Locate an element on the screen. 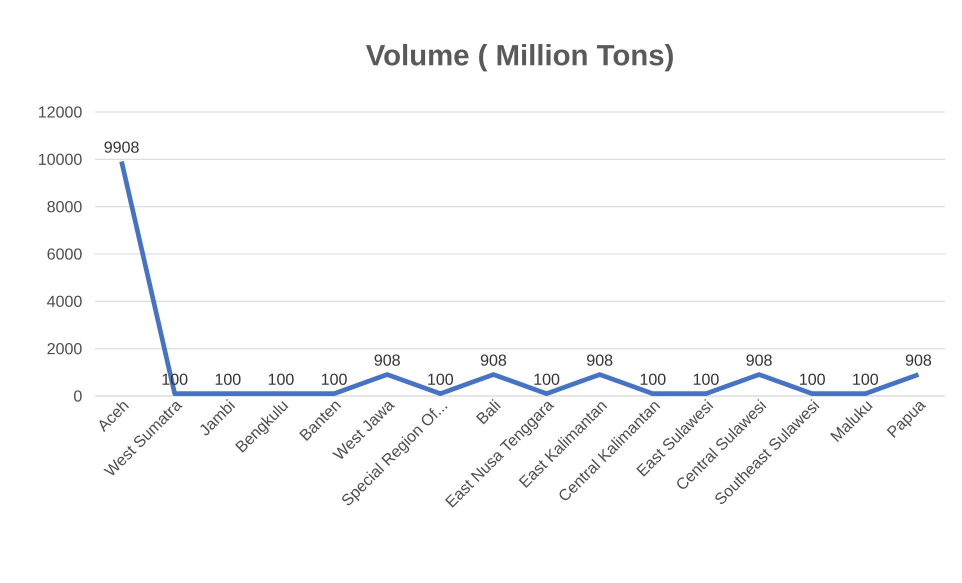 The image size is (962, 583). y-tick-label: 6000 is located at coordinates (65, 254).